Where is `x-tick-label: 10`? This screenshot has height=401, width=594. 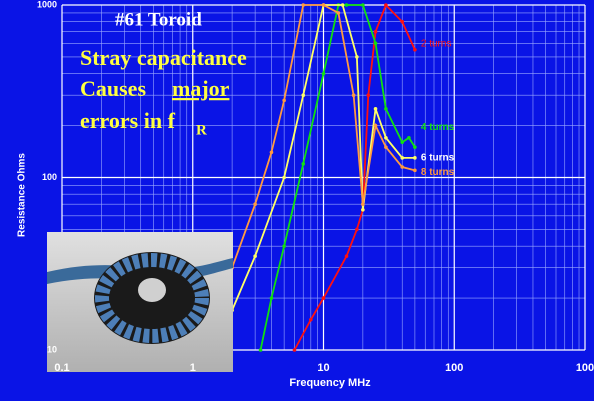 x-tick-label: 10 is located at coordinates (323, 368).